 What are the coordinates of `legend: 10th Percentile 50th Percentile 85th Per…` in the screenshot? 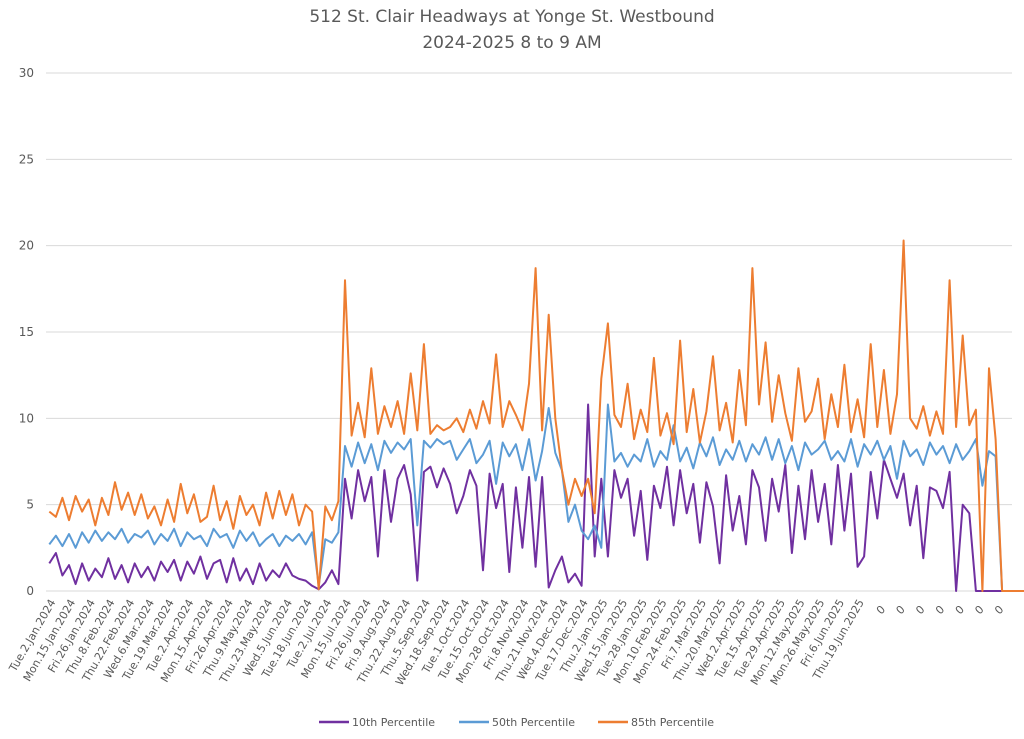 It's located at (516, 722).